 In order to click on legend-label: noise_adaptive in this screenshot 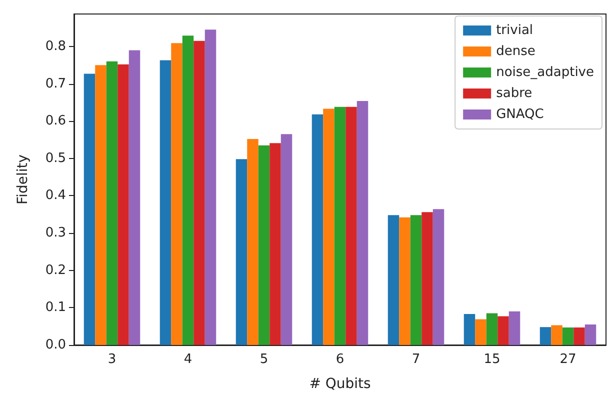, I will do `click(545, 72)`.